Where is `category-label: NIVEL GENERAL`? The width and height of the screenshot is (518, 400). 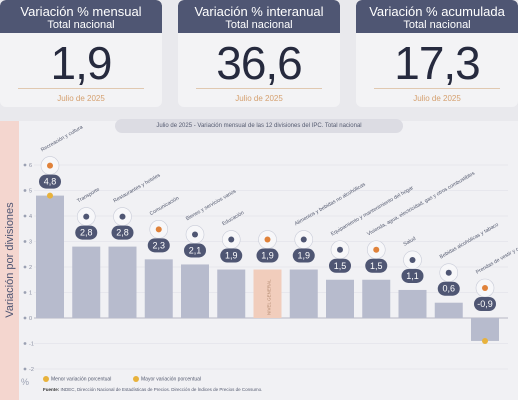
category-label: NIVEL GENERAL is located at coordinates (269, 297).